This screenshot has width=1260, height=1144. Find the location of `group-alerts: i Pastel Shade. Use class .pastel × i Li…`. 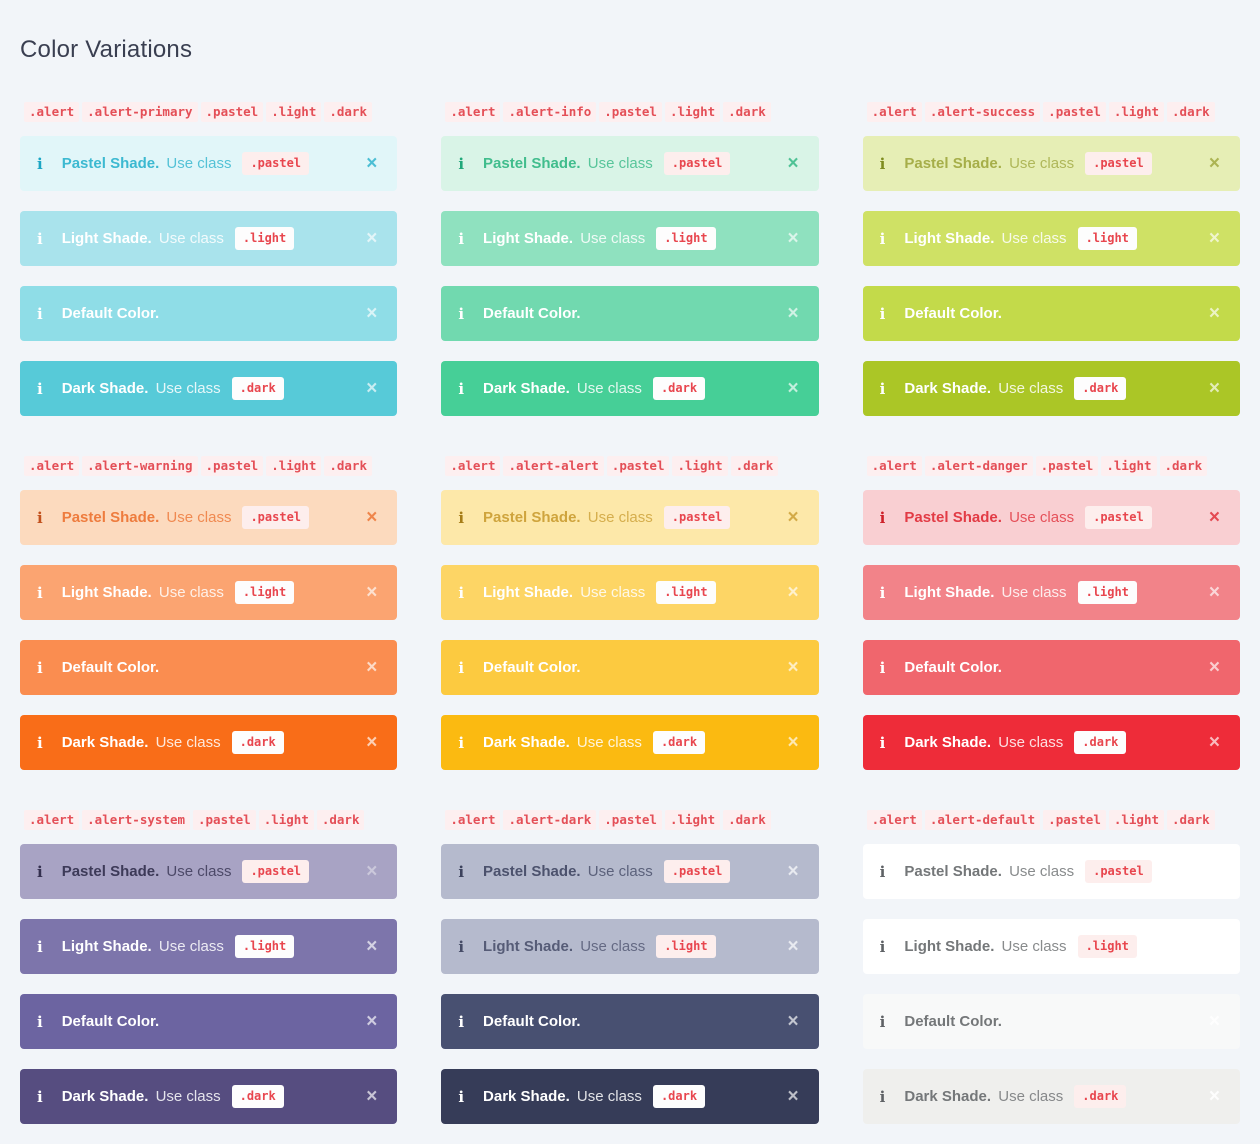

group-alerts: i Pastel Shade. Use class .pastel × i Li… is located at coordinates (209, 276).